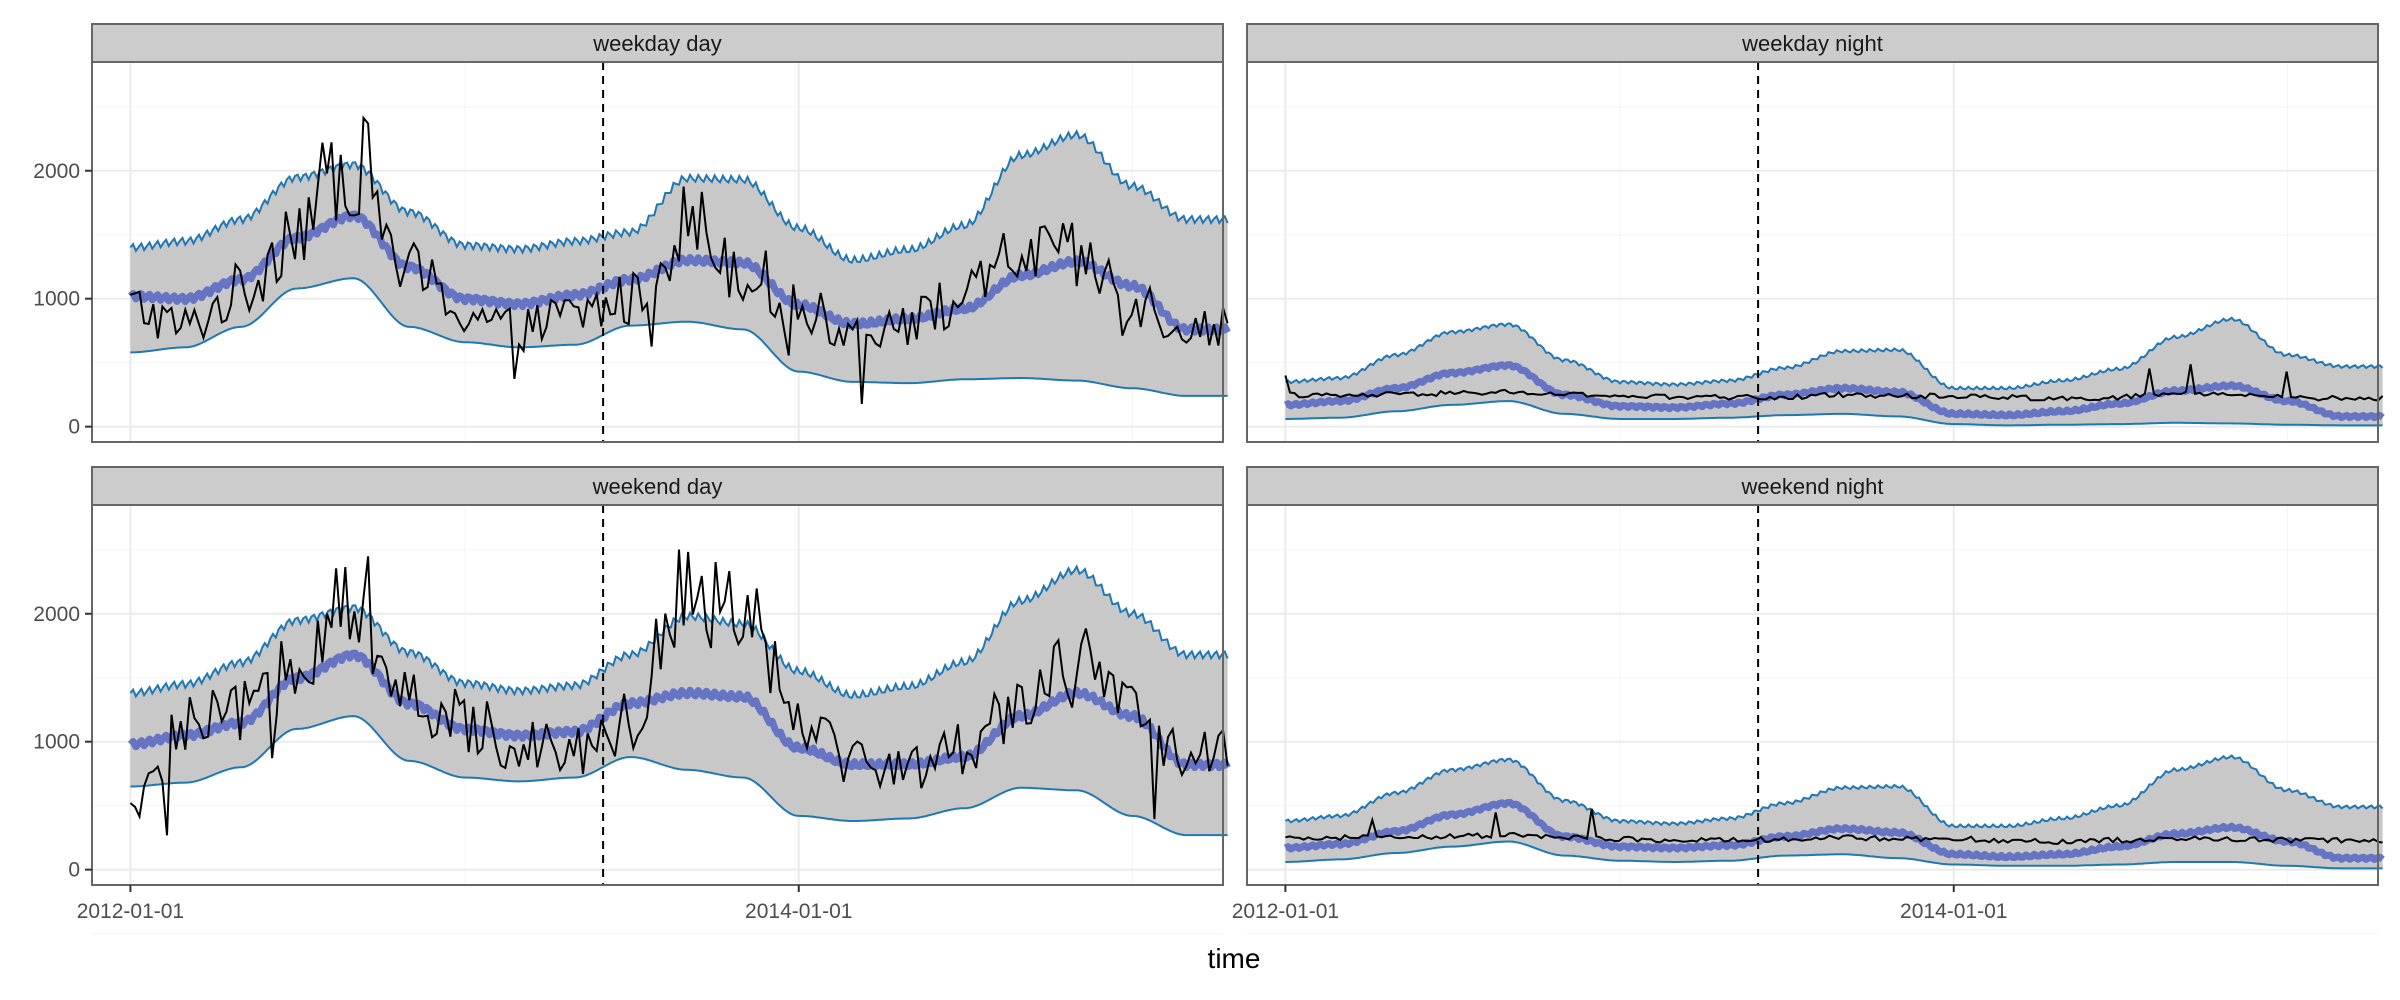 This screenshot has height=1000, width=2400. Describe the element at coordinates (1234, 958) in the screenshot. I see `x-axis-title: time` at that location.